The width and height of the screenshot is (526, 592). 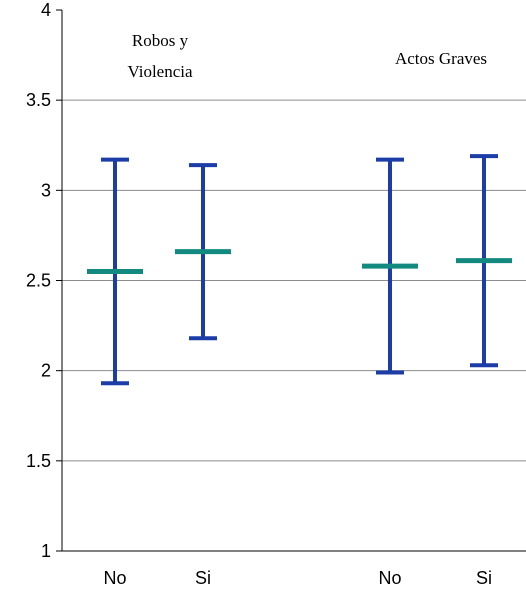 I want to click on x-axis-ticks: No Si No Si, so click(x=297, y=578).